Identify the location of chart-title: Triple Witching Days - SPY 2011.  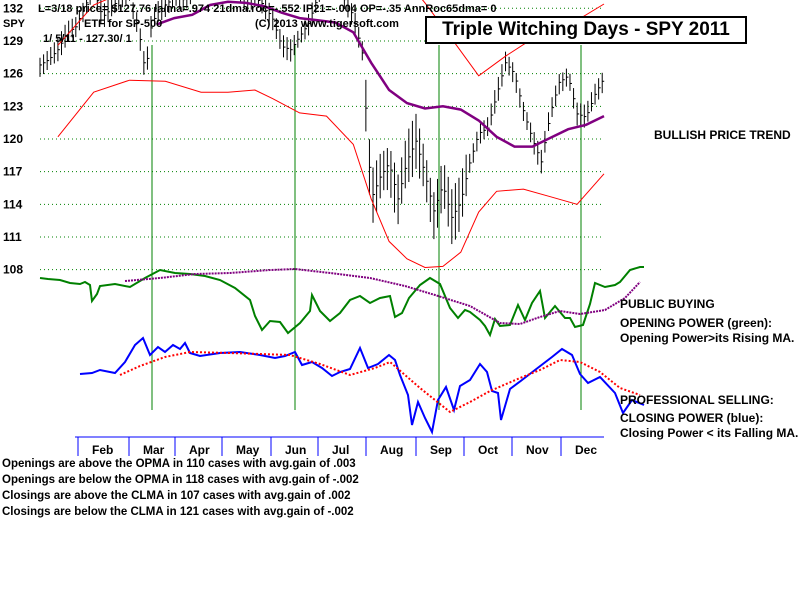
(586, 30).